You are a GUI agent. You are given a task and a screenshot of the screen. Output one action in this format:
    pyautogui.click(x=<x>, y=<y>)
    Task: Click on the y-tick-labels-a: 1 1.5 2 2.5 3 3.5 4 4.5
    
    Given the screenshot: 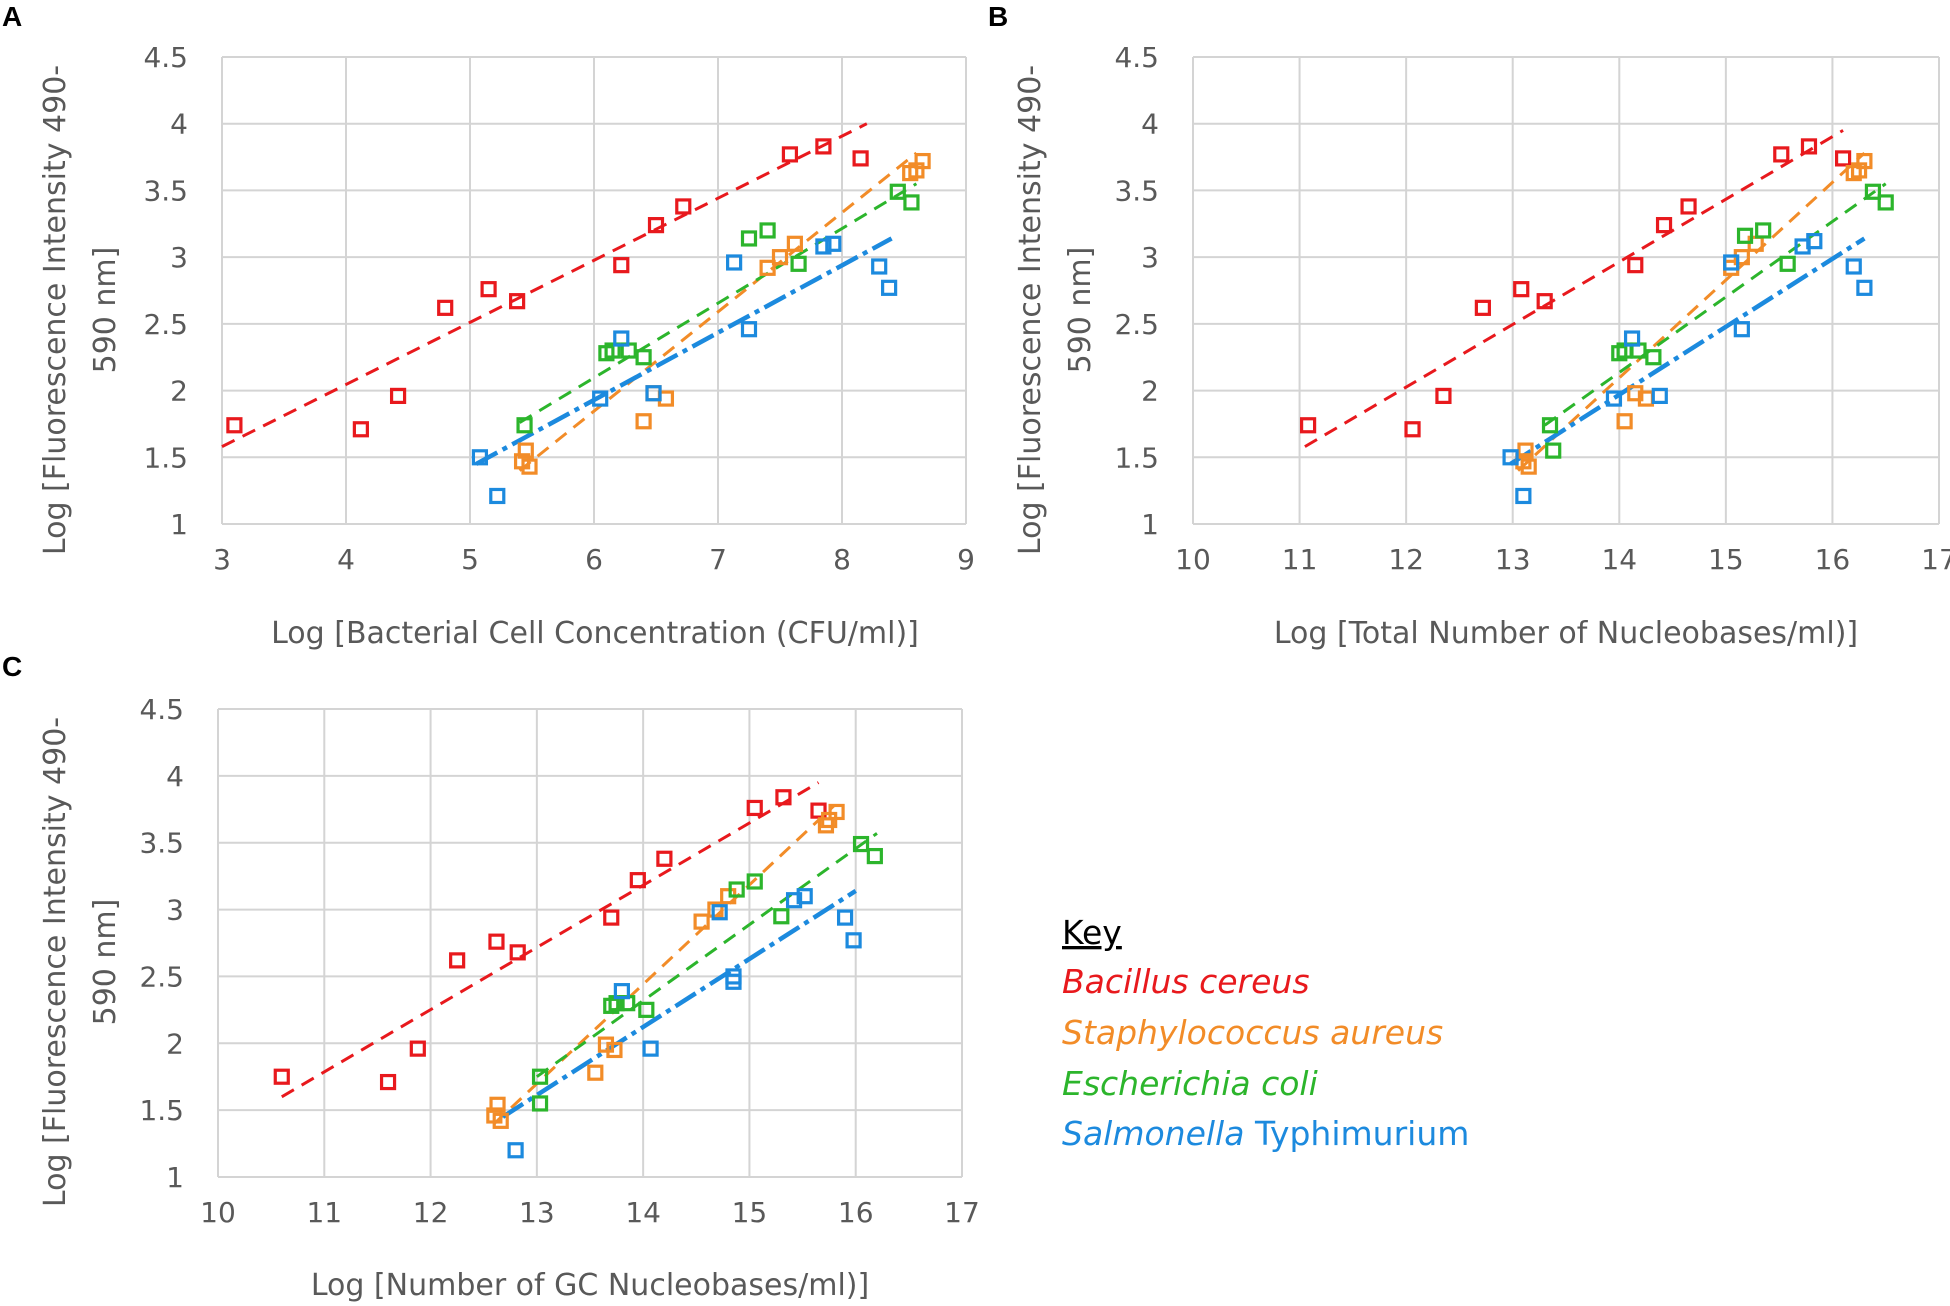 What is the action you would take?
    pyautogui.click(x=165, y=291)
    